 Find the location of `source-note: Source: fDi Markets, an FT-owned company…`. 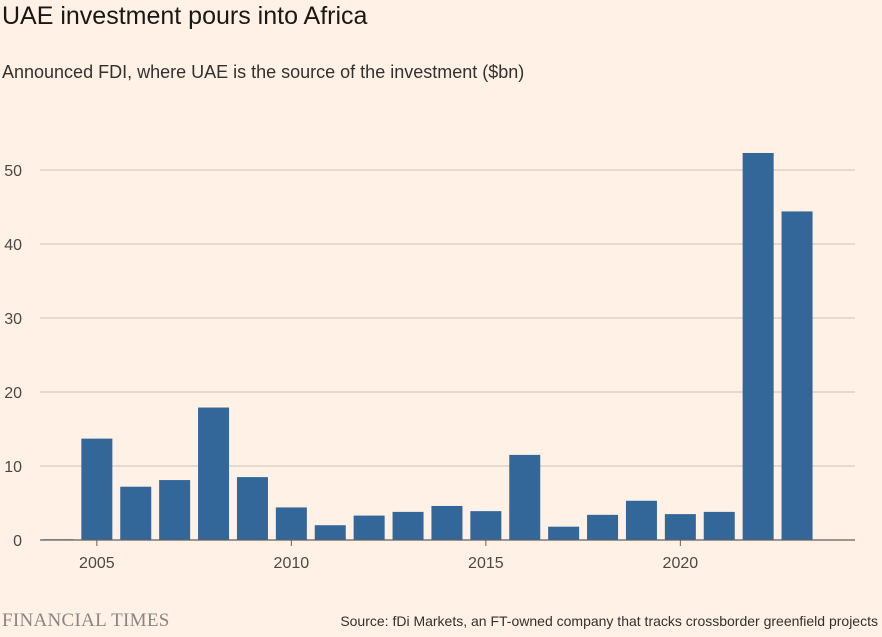

source-note: Source: fDi Markets, an FT-owned company… is located at coordinates (609, 621).